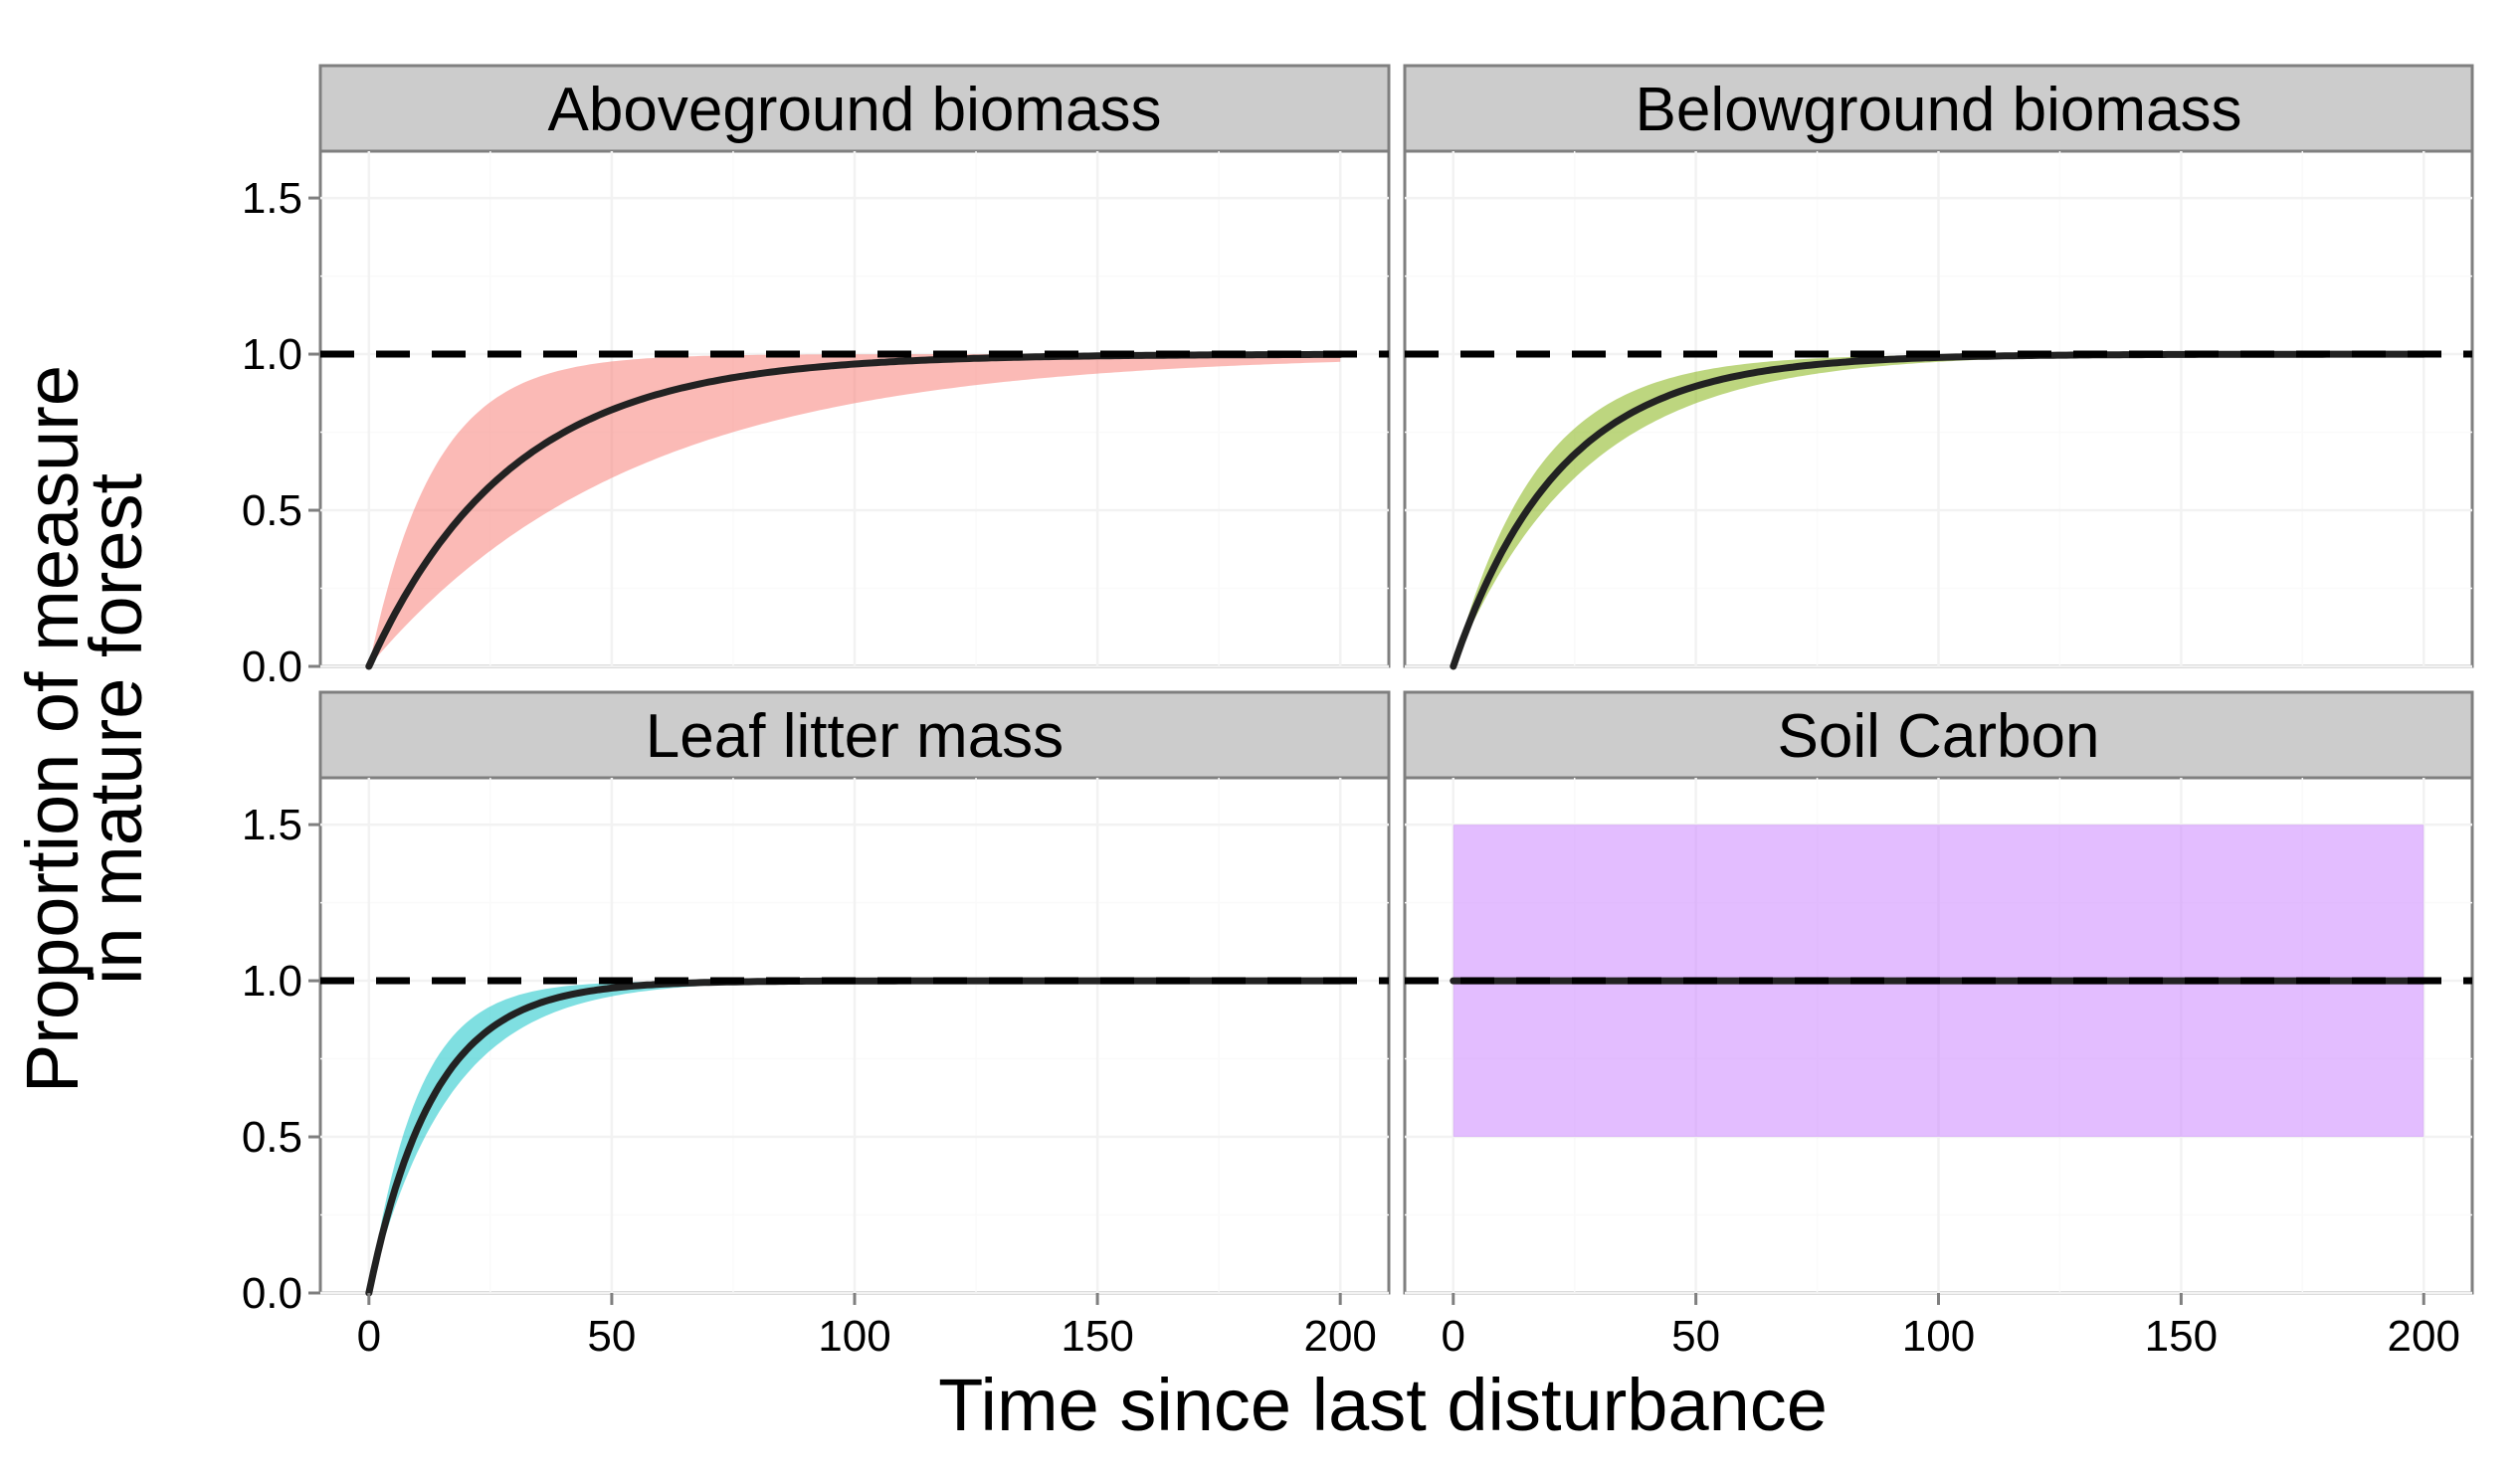  I want to click on x-axis-title: Time since last disturbance, so click(1383, 1405).